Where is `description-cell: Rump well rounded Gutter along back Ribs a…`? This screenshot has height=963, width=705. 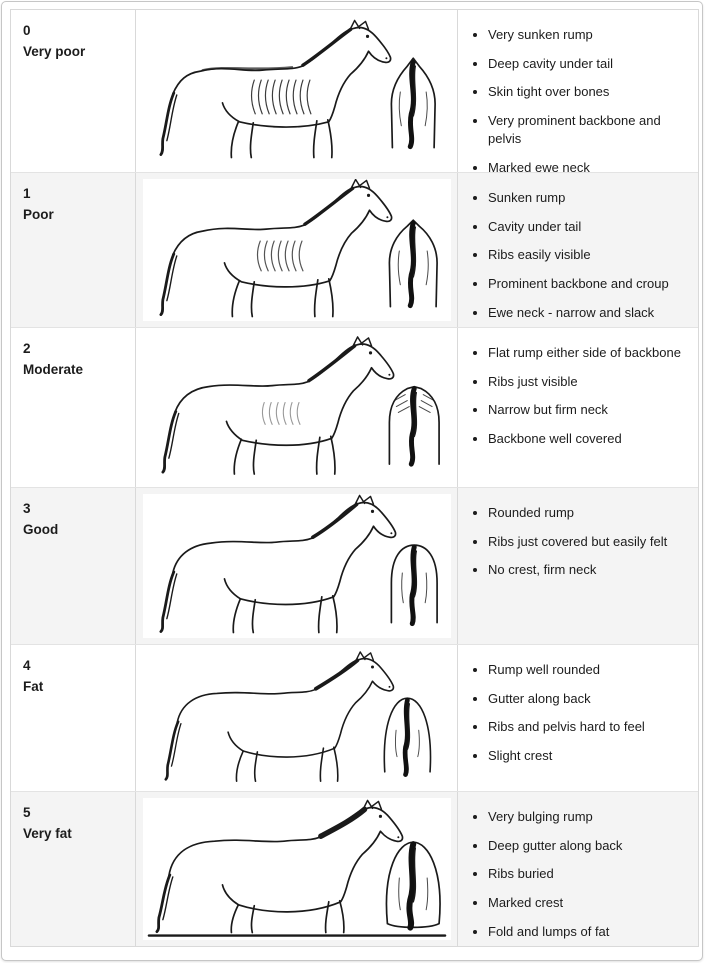 description-cell: Rump well rounded Gutter along back Ribs a… is located at coordinates (577, 718).